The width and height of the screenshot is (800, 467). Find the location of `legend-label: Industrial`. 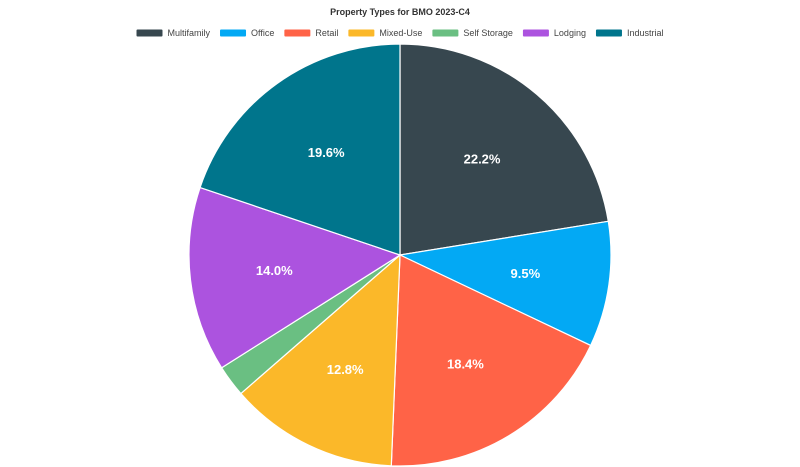

legend-label: Industrial is located at coordinates (645, 33).